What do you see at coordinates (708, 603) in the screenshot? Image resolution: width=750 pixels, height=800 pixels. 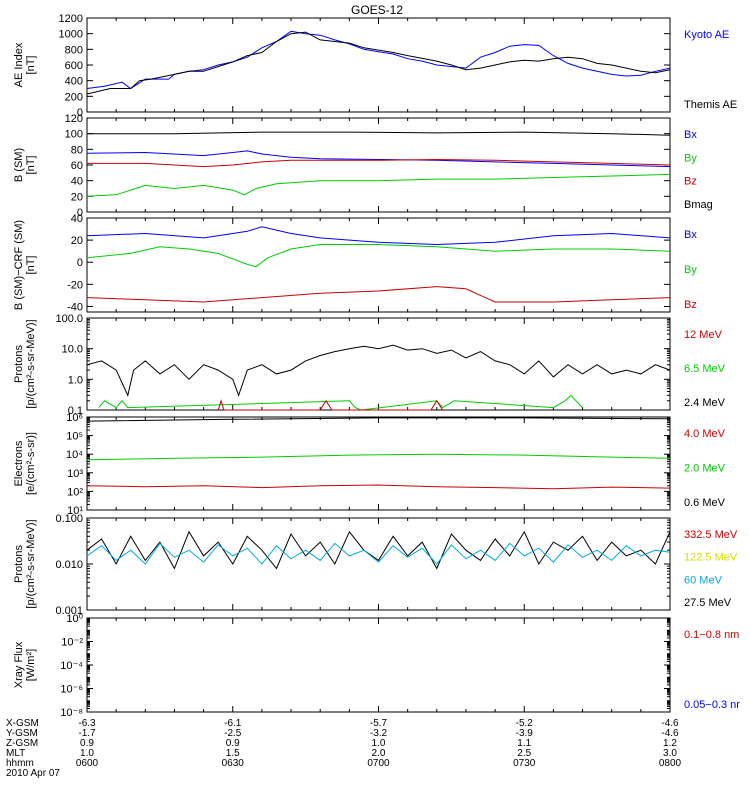 I see `legend-entry: 27.5 MeV` at bounding box center [708, 603].